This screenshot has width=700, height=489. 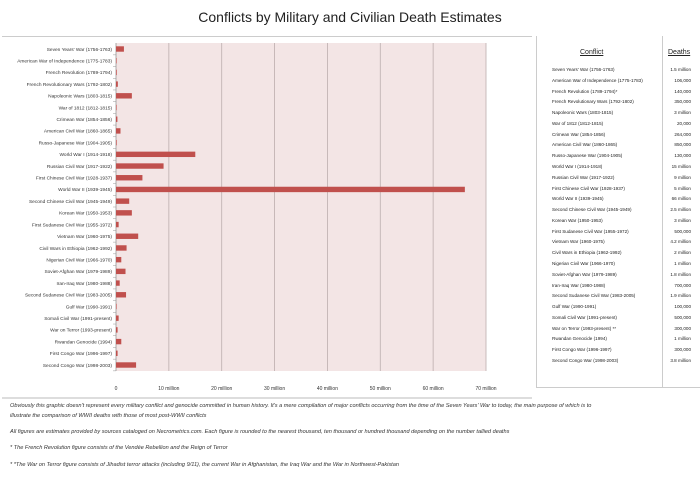 What do you see at coordinates (682, 285) in the screenshot?
I see `table-cell-deaths: 700,000` at bounding box center [682, 285].